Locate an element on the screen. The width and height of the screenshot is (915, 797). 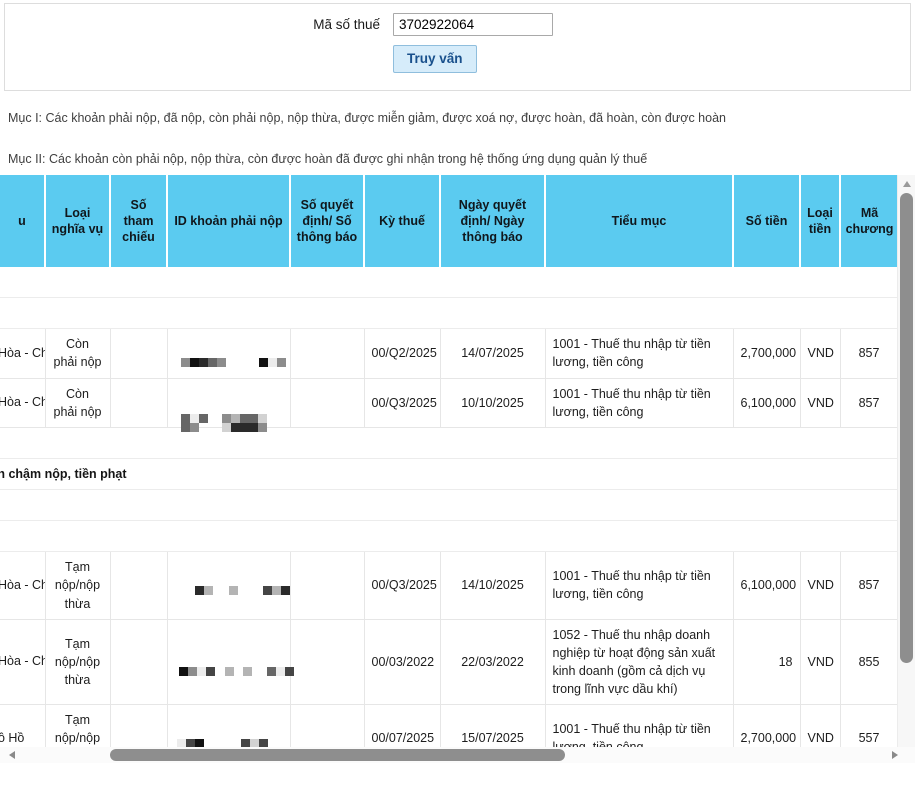
vertical-scrollbar is located at coordinates (906, 469).